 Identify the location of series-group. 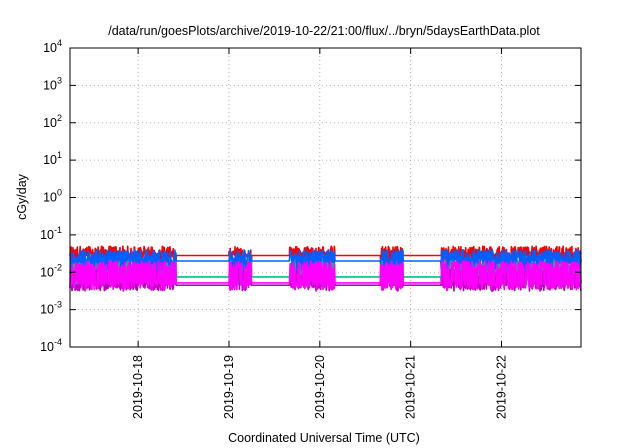
(325, 268).